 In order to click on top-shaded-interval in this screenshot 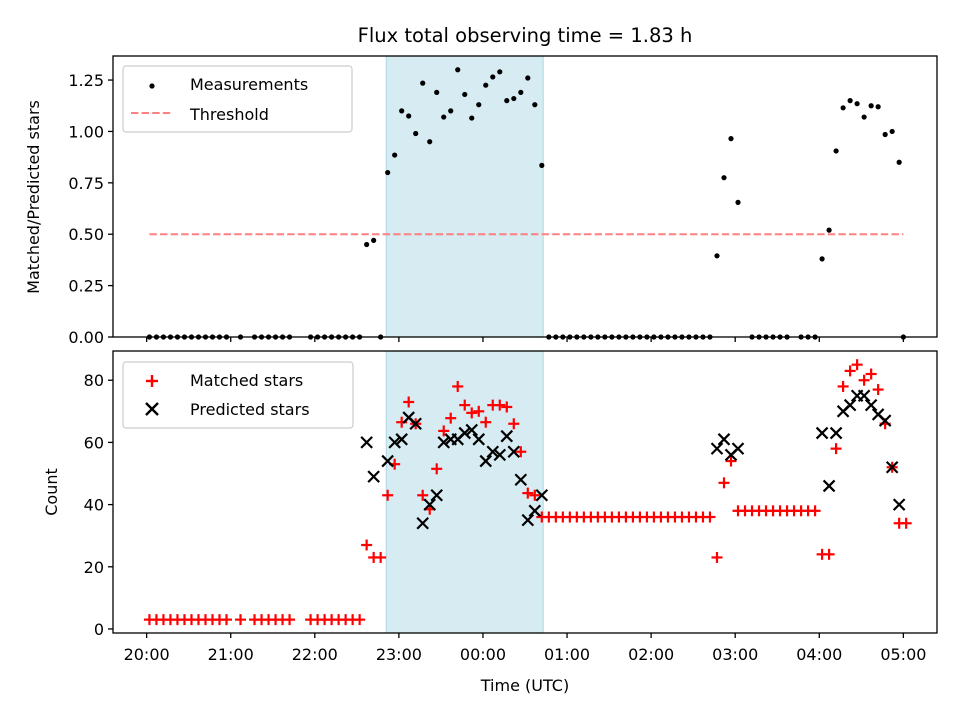, I will do `click(464, 196)`.